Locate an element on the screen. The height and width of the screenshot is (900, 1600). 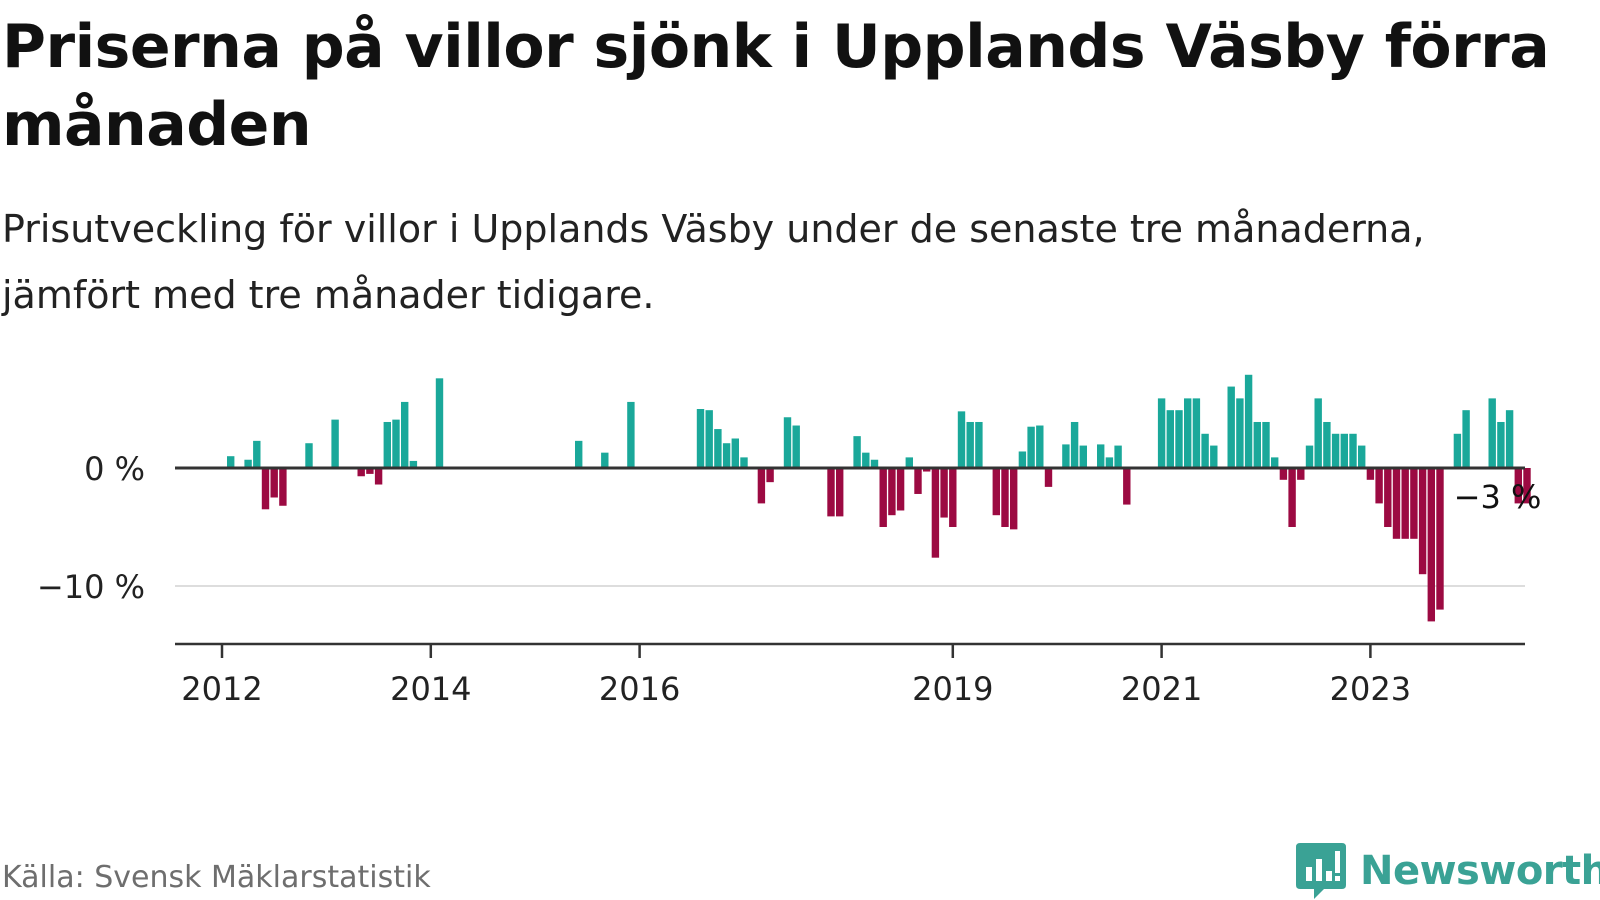
newsworthy-logo: Newsworthy is located at coordinates (1448, 871).